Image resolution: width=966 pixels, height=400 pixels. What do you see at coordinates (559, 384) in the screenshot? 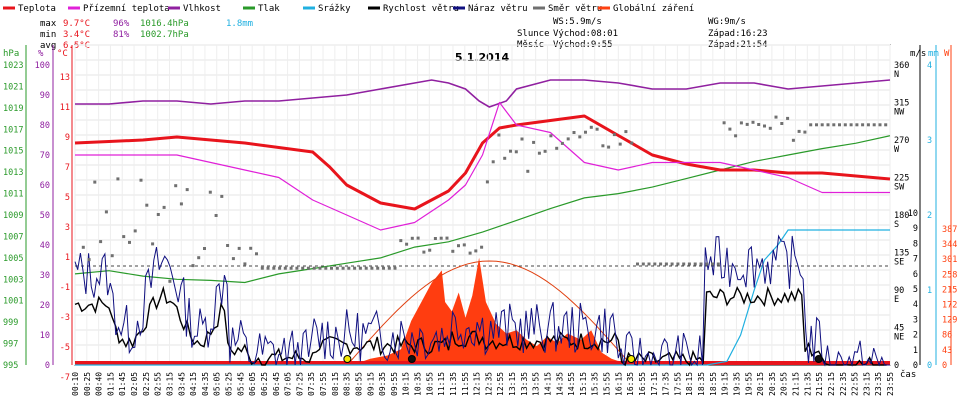
I see `x-tick-label: 14:35` at bounding box center [559, 384].